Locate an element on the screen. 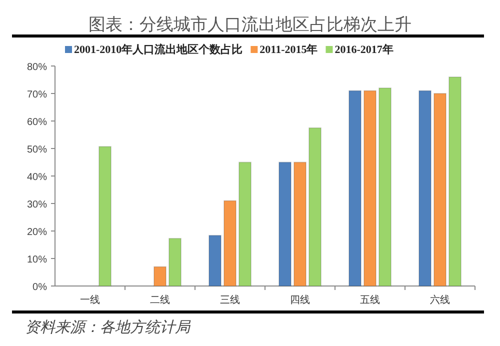 The width and height of the screenshot is (500, 346). y-tick-label: 0% is located at coordinates (40, 287).